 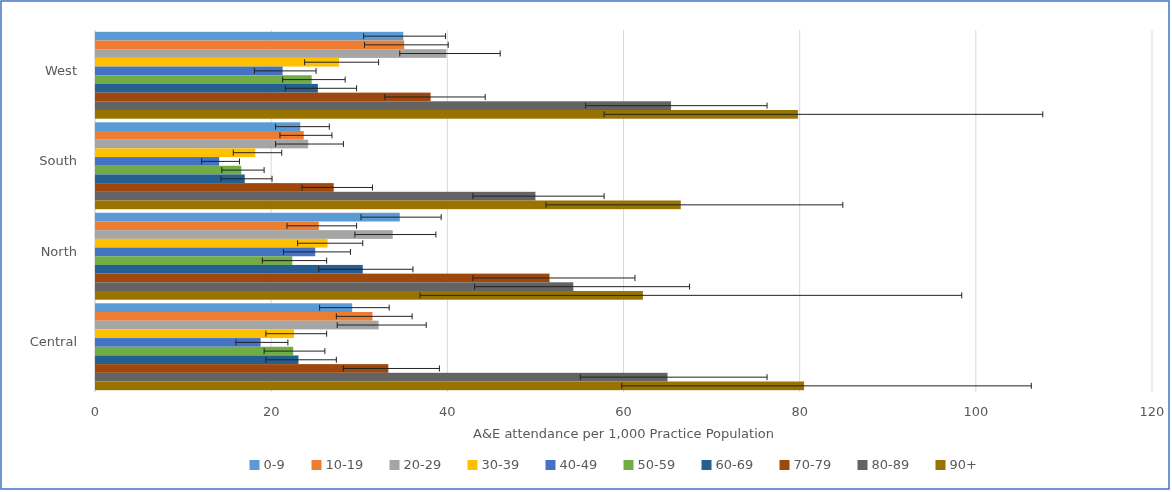 I want to click on x-axis-title: A&E attendance per 1,000 Practice Population, so click(x=623, y=433).